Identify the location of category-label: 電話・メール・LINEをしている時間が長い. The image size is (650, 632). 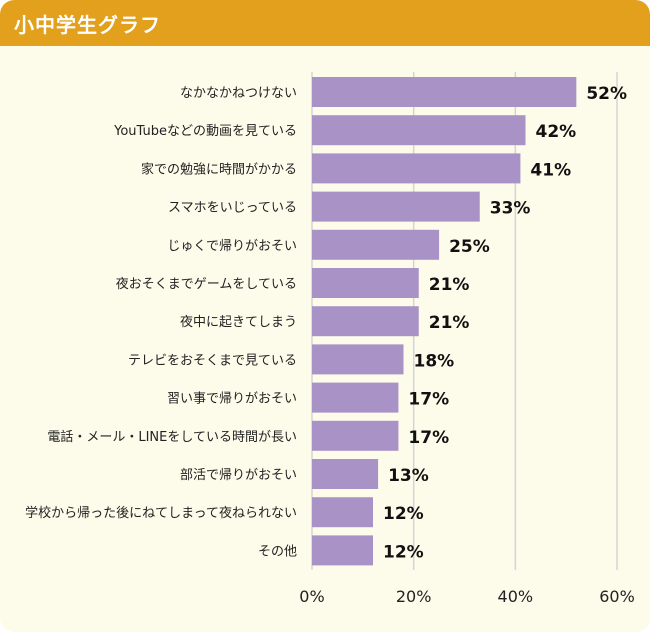
(172, 437).